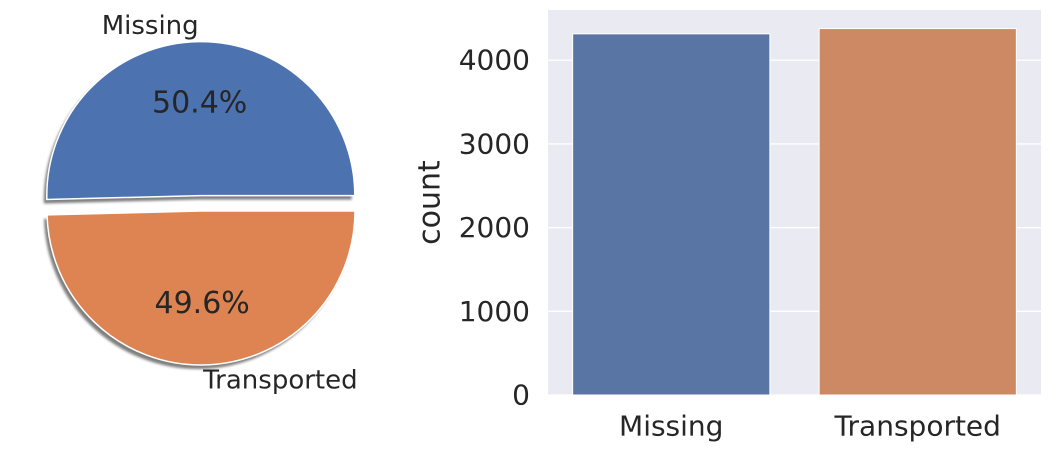 This screenshot has width=1050, height=452. Describe the element at coordinates (810, 426) in the screenshot. I see `x-tick-labels: Missing Transported` at that location.